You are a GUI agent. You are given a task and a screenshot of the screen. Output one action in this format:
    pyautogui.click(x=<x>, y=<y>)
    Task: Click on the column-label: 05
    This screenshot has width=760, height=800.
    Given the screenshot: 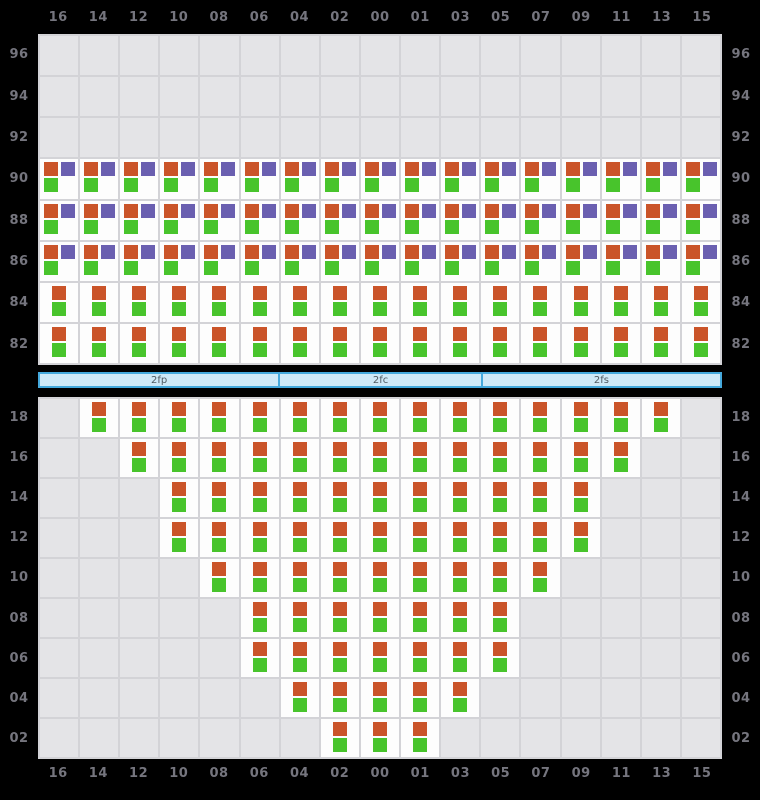 What is the action you would take?
    pyautogui.click(x=501, y=773)
    